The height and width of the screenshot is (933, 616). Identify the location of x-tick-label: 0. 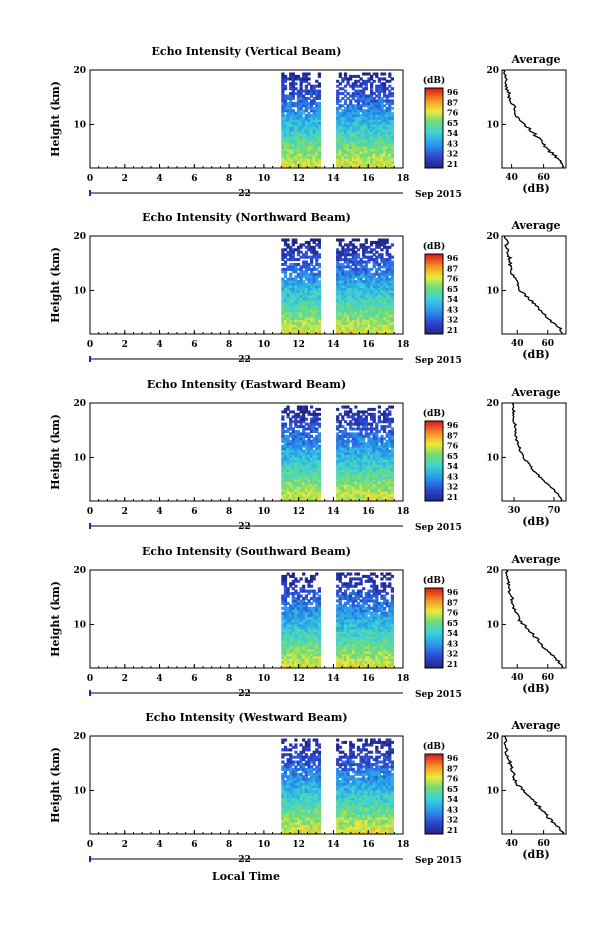
(90, 512).